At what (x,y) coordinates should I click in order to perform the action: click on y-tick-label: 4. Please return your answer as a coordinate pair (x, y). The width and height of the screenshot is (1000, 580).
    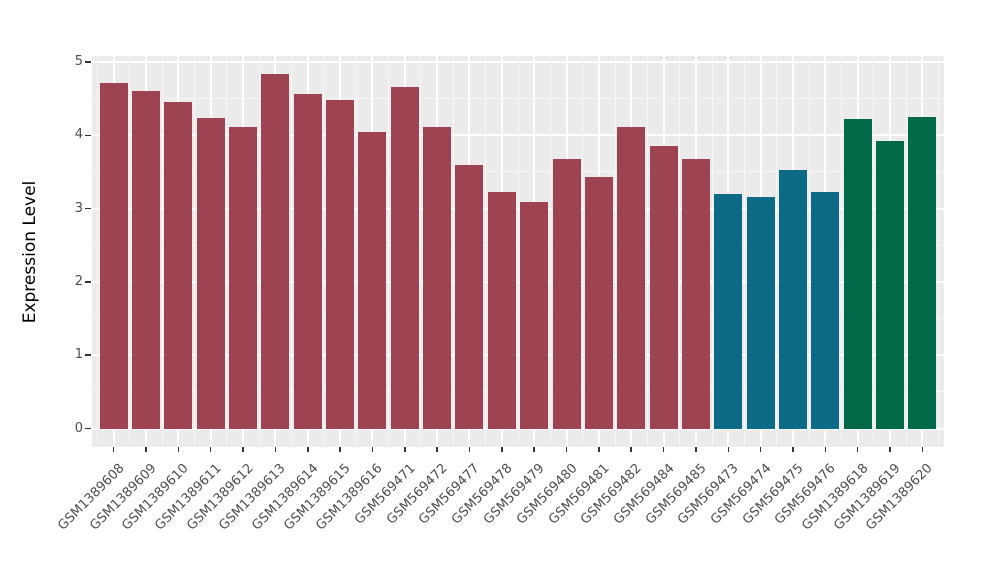
    Looking at the image, I should click on (78, 135).